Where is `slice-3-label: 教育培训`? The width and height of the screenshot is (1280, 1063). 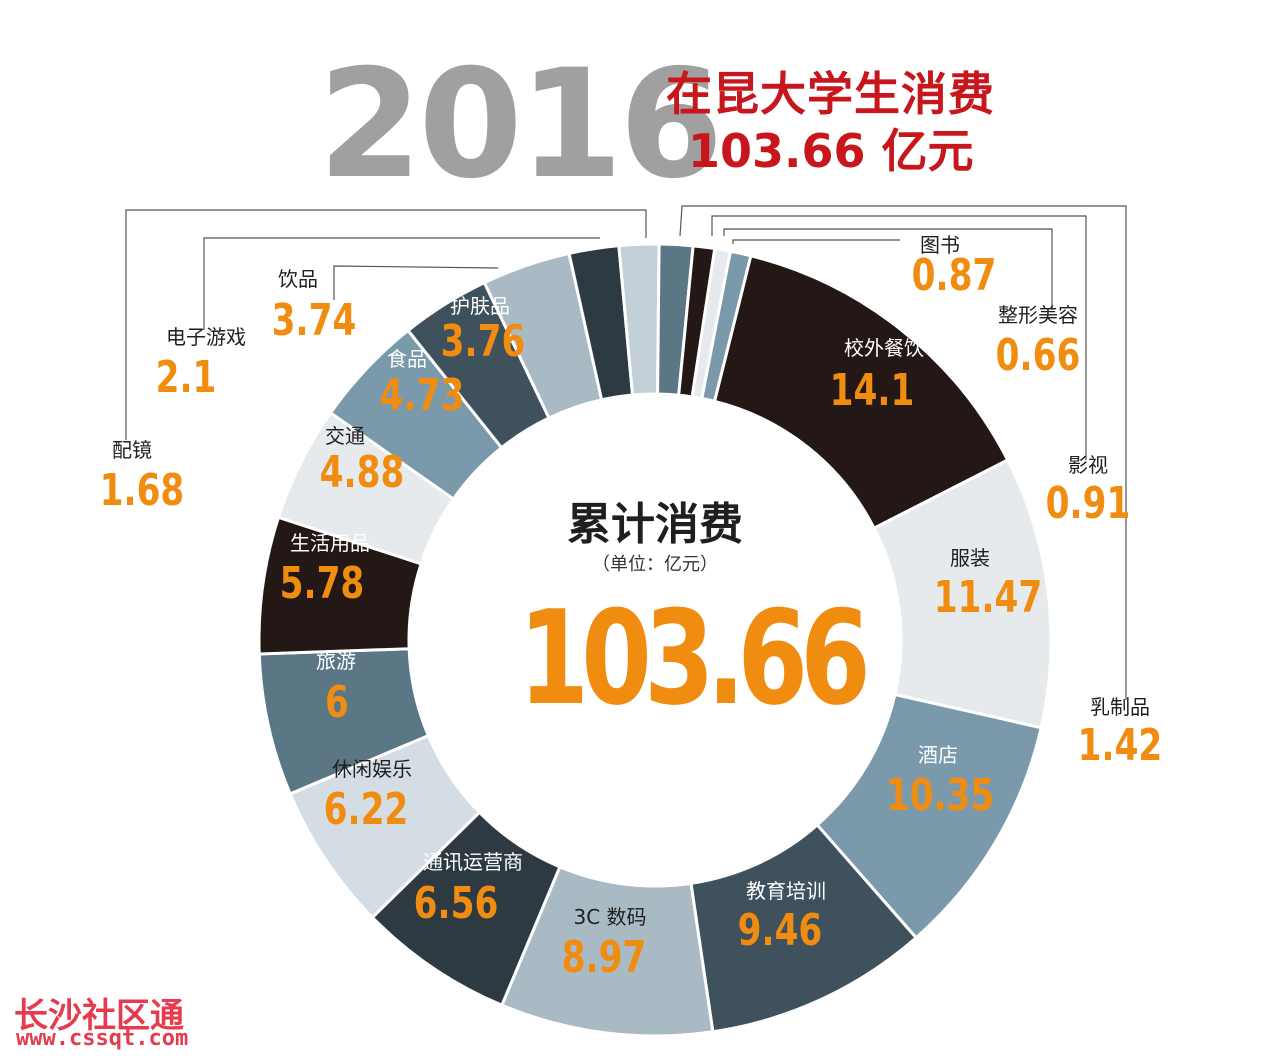
slice-3-label: 教育培训 is located at coordinates (786, 891).